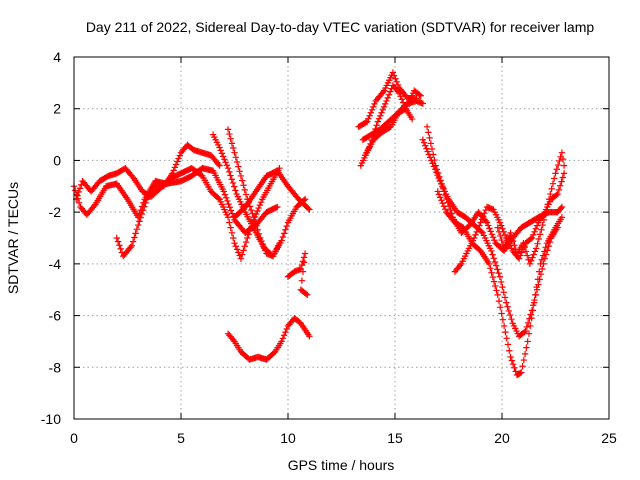 Image resolution: width=640 pixels, height=480 pixels. What do you see at coordinates (57, 160) in the screenshot?
I see `y-tick-label: 0` at bounding box center [57, 160].